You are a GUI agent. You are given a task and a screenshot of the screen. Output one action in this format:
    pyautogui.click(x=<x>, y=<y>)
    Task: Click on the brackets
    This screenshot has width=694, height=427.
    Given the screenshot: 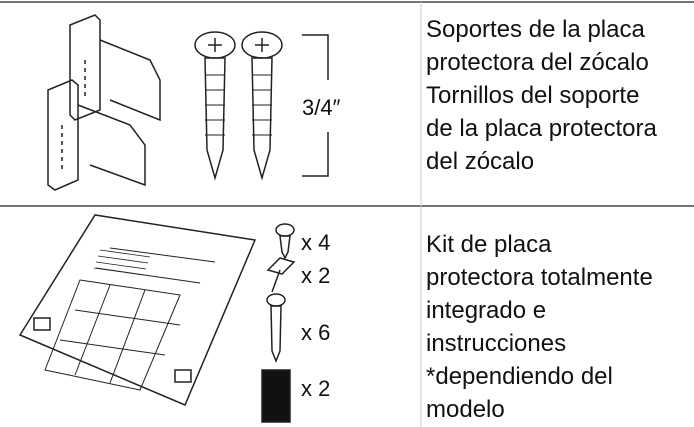 What is the action you would take?
    pyautogui.click(x=104, y=102)
    